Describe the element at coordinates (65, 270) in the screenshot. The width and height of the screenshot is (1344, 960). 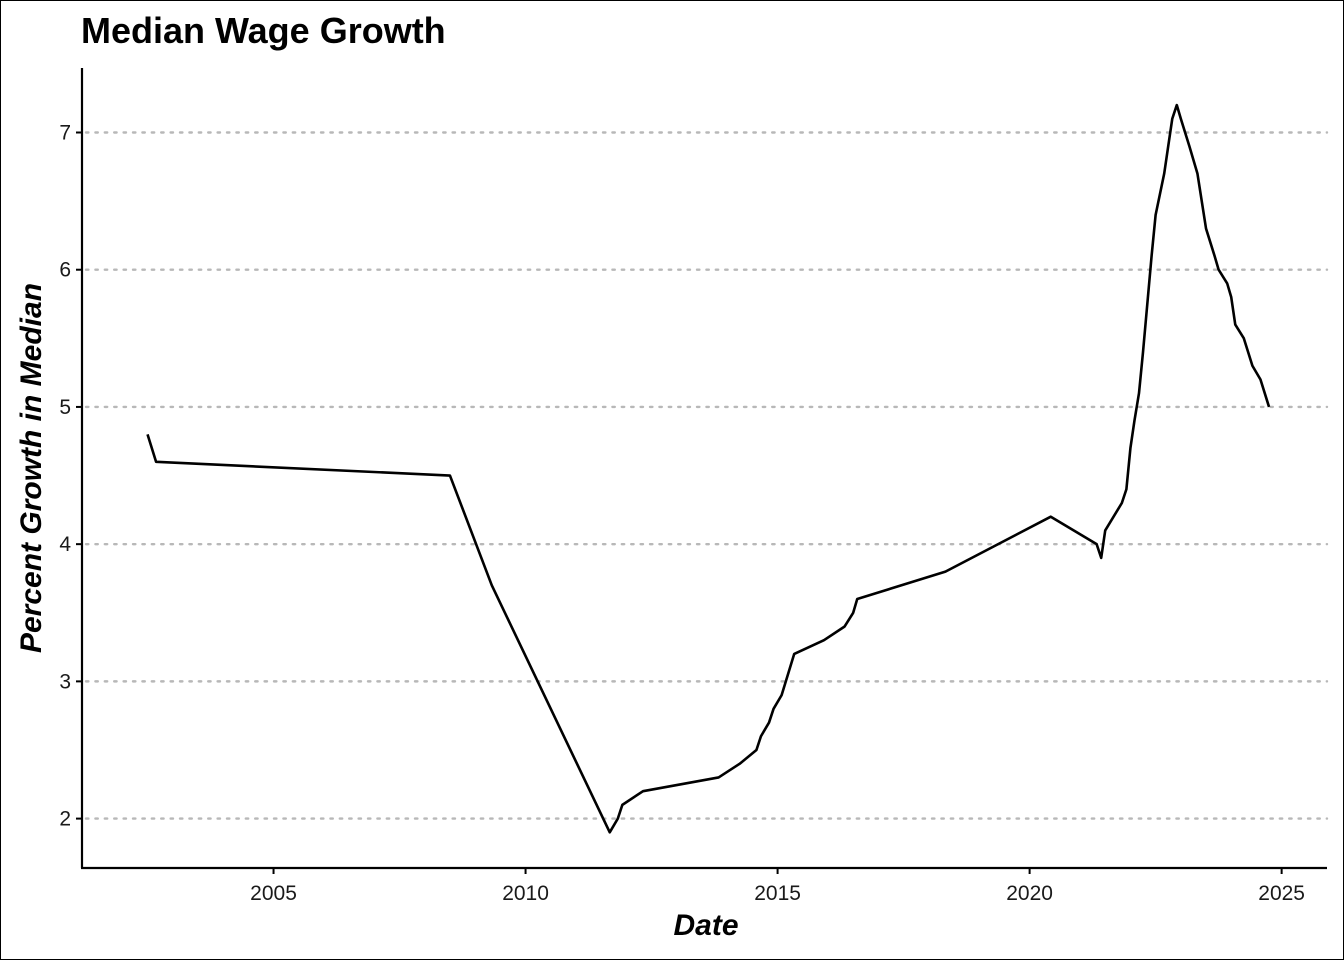
I see `y-tick-label: 6` at that location.